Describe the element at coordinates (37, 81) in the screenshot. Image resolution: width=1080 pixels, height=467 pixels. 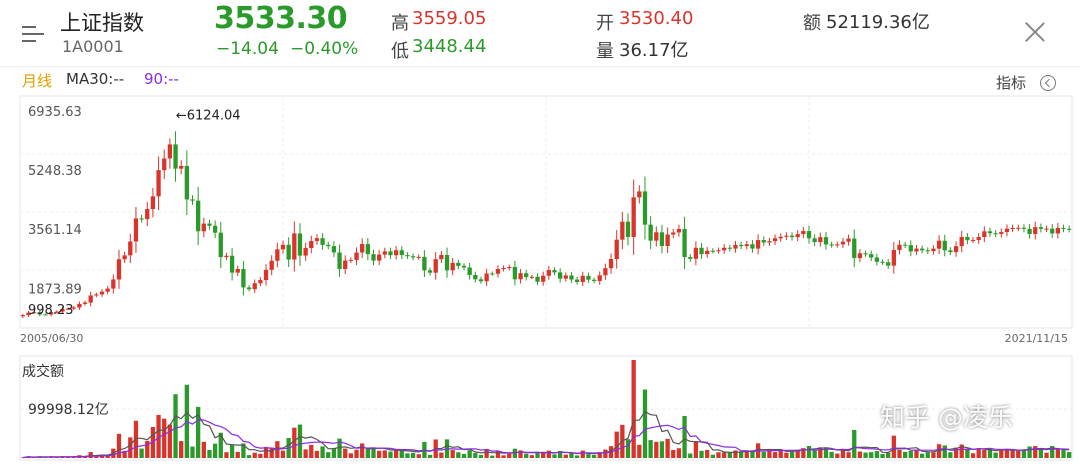
I see `period-tab-monthly: 月线` at that location.